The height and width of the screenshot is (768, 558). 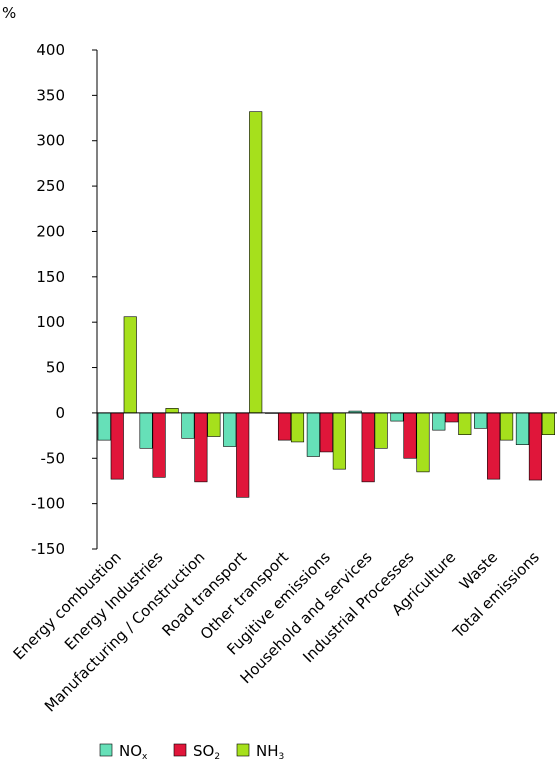 I want to click on legend-label-so2: SO2, so click(x=206, y=752).